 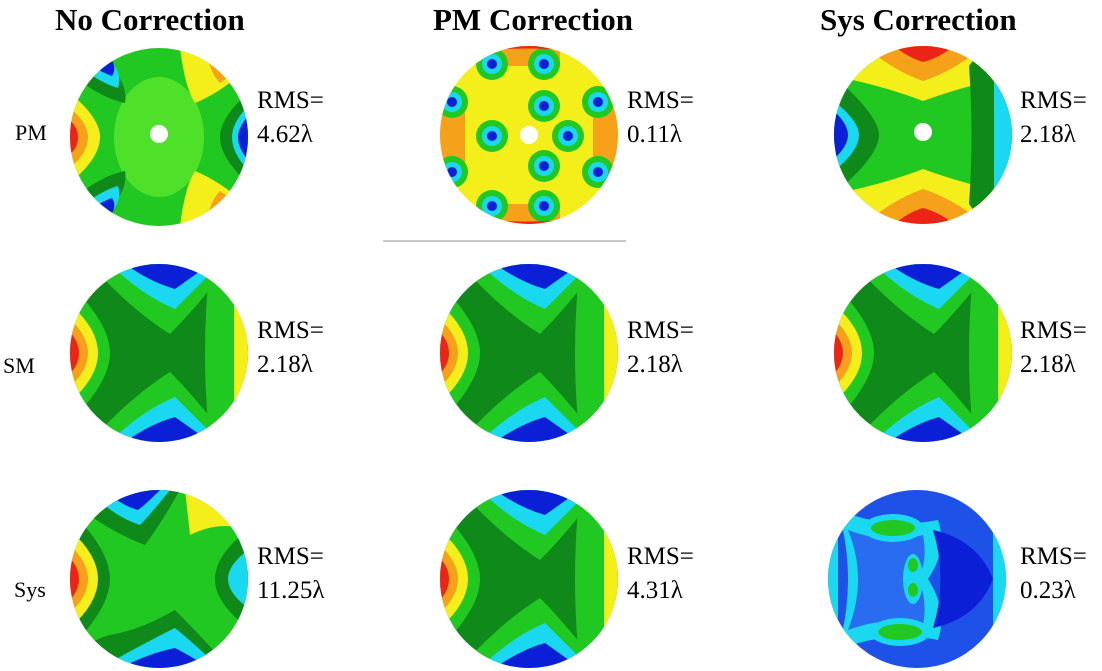 I want to click on row-label-sm: SM, so click(x=19, y=365).